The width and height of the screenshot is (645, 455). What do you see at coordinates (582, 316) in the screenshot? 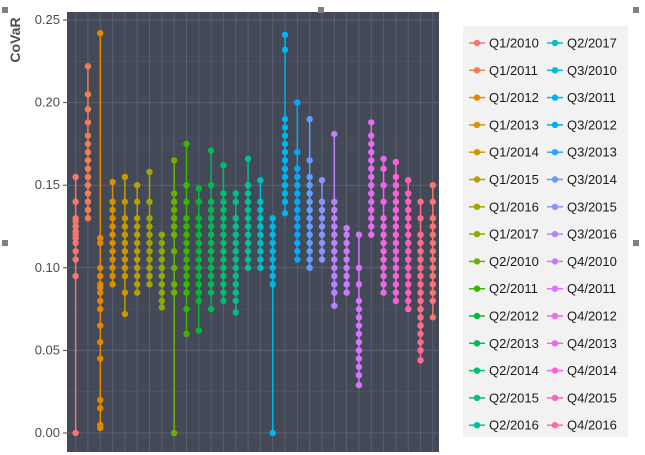
I see `legend-item: Q4/2012` at bounding box center [582, 316].